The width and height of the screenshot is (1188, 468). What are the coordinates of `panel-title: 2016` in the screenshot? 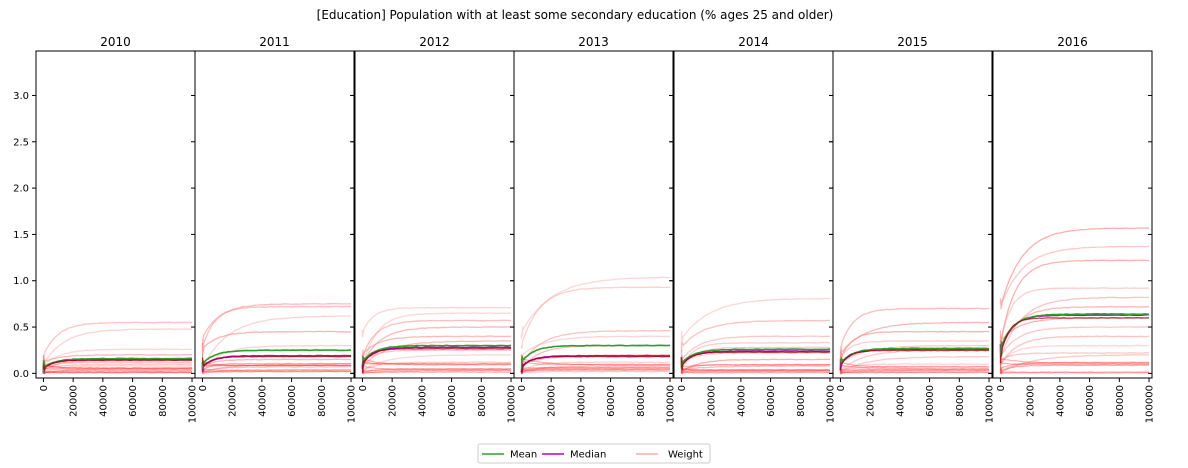 It's located at (1072, 42).